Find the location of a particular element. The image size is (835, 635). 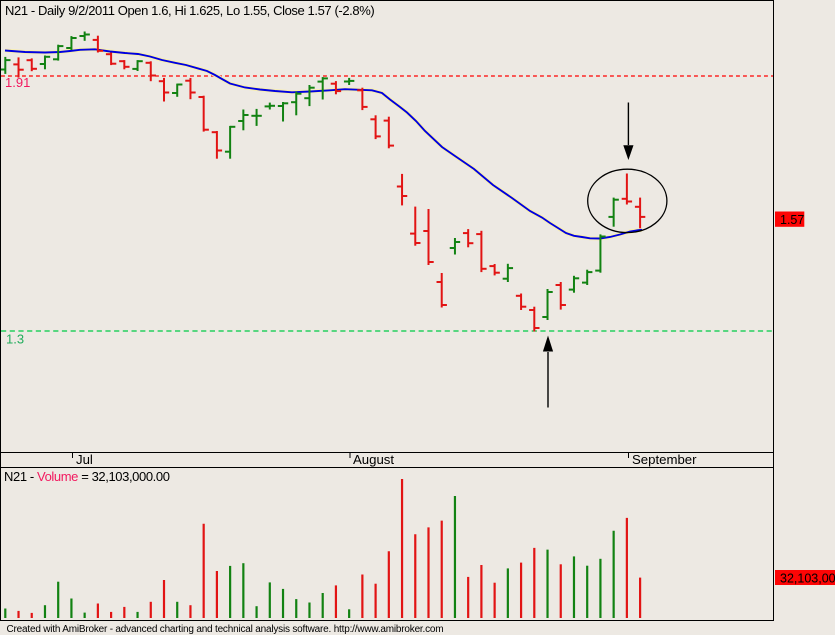

svg-text: 32,103,000 is located at coordinates (807, 578).